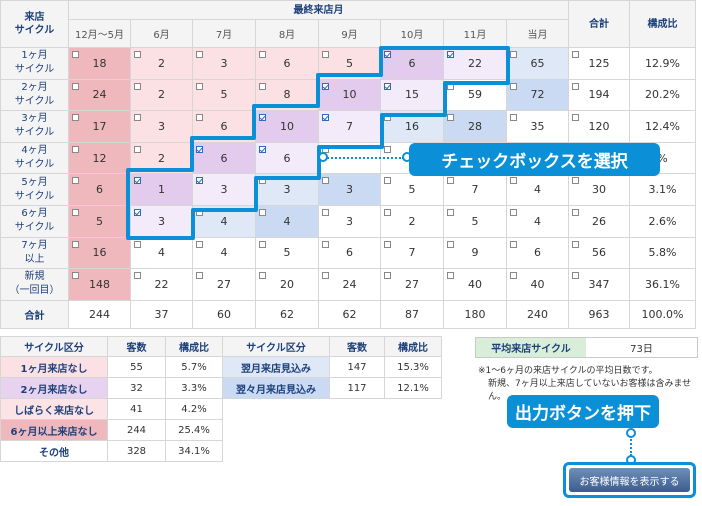 The width and height of the screenshot is (702, 506). Describe the element at coordinates (599, 127) in the screenshot. I see `row-total: 120` at that location.